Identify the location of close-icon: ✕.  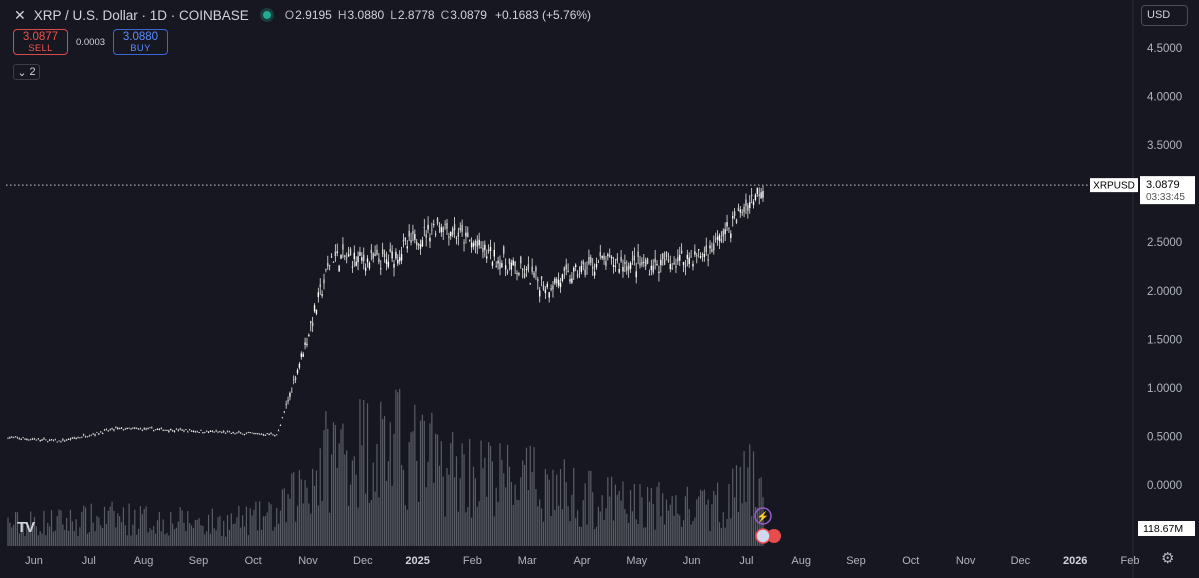
(20, 14).